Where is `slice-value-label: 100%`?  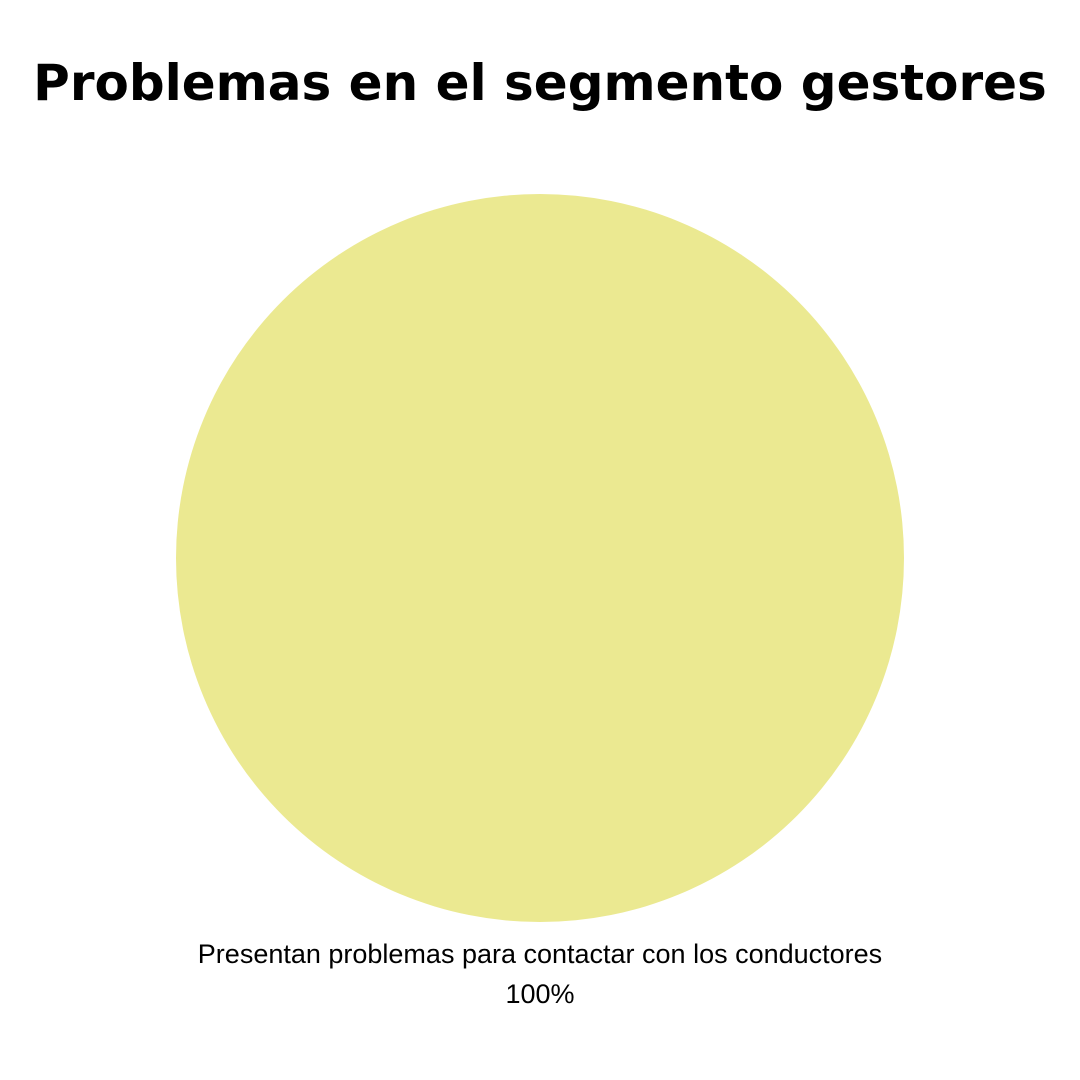
slice-value-label: 100% is located at coordinates (540, 994).